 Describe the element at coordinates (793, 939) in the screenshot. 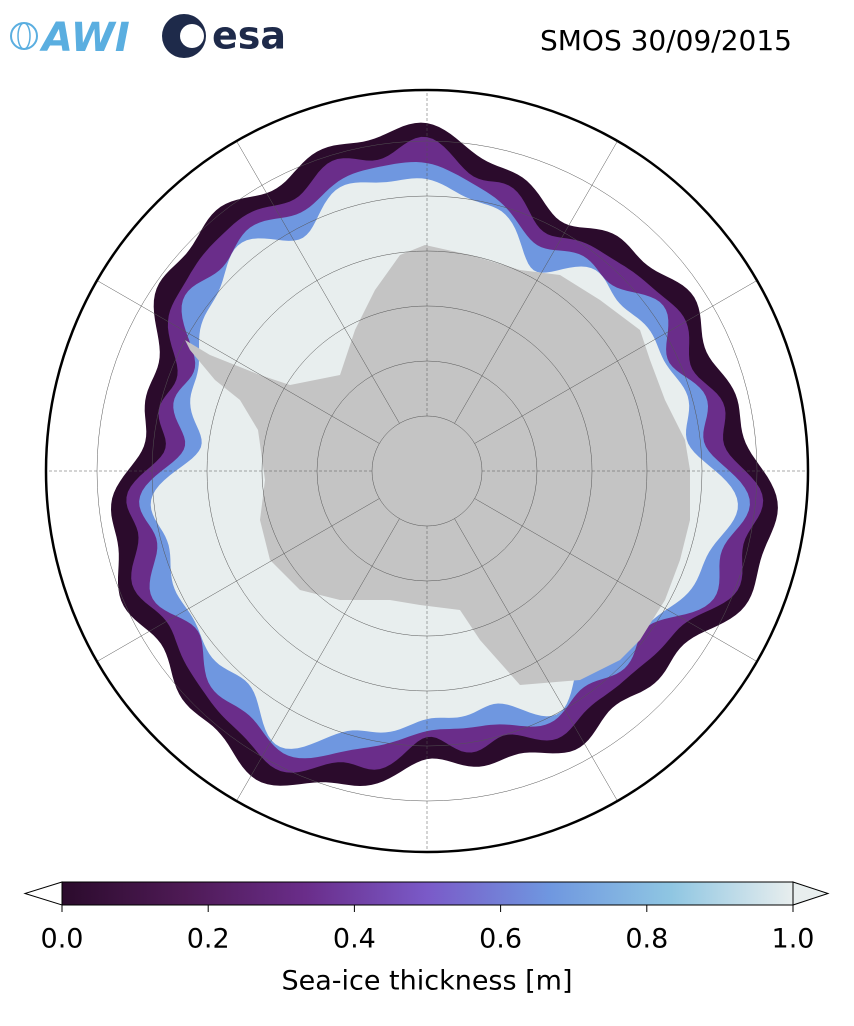

I see `colorbar-tick-label: 1.0` at that location.